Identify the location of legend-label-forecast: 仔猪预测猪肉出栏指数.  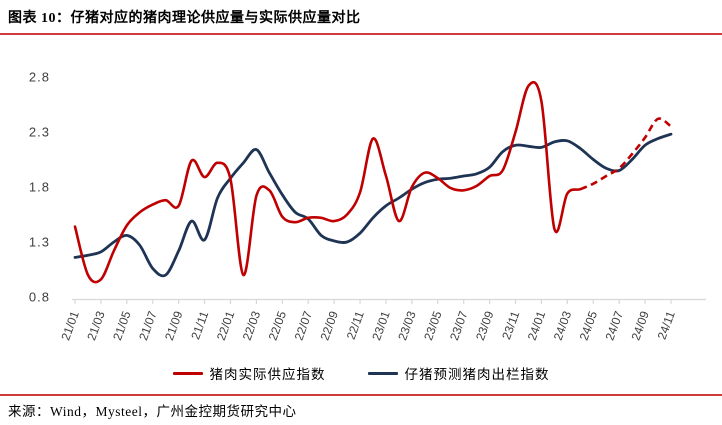
(477, 374).